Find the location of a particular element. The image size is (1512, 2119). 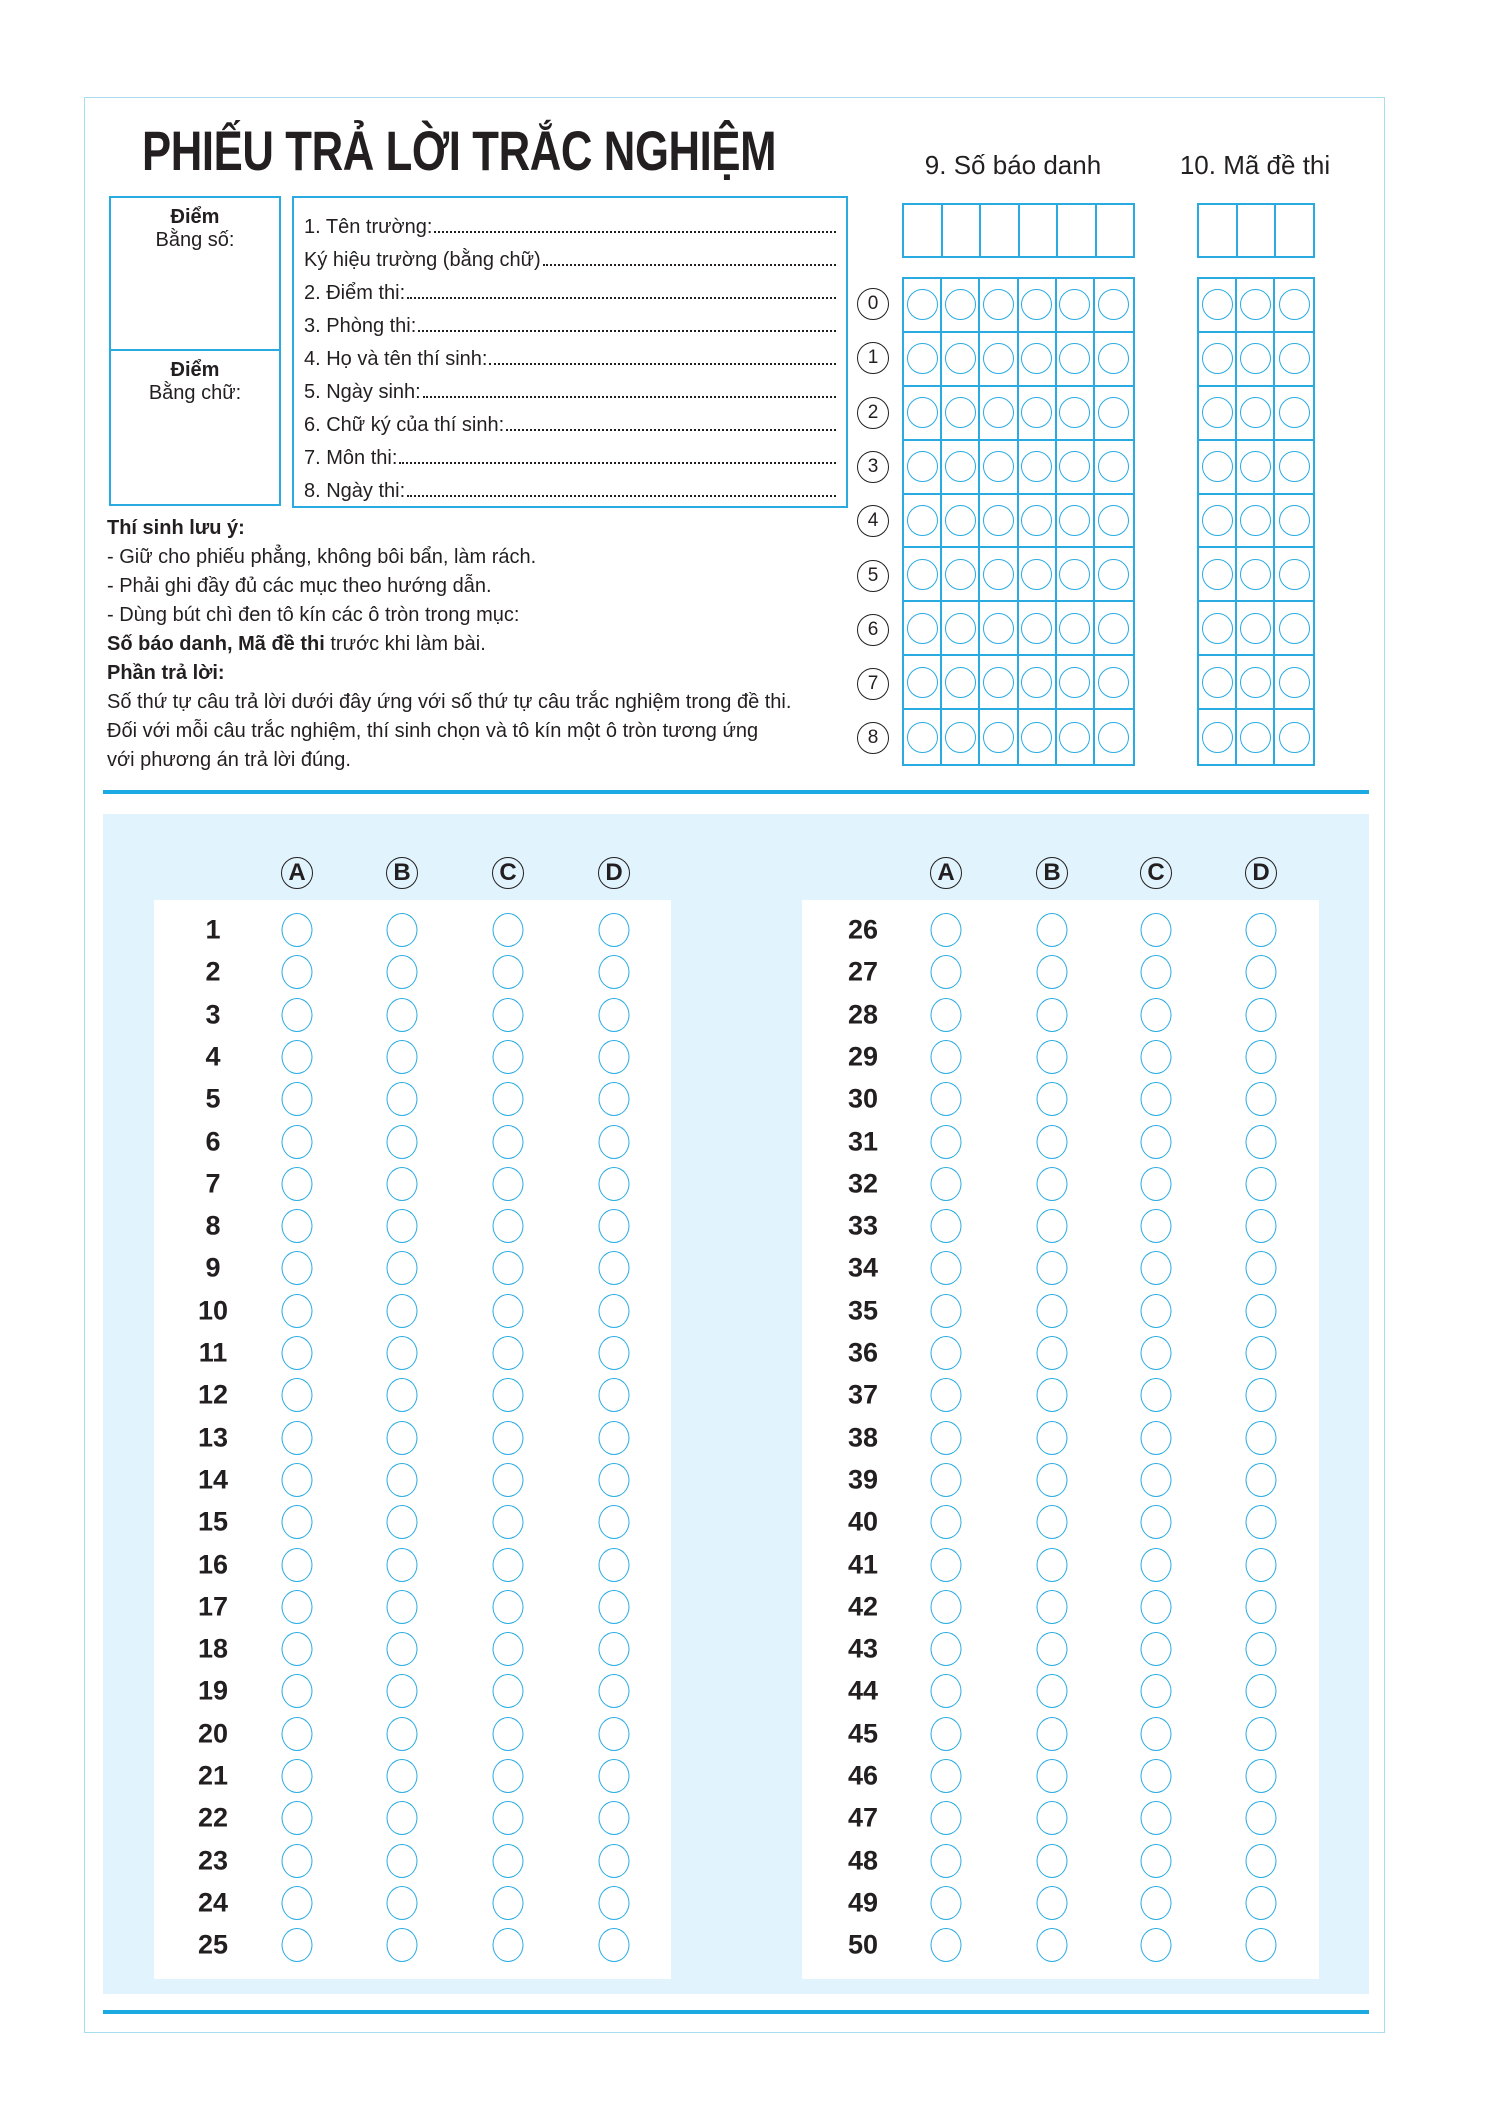

score-numeric: Điểm Bằng số: is located at coordinates (195, 274).